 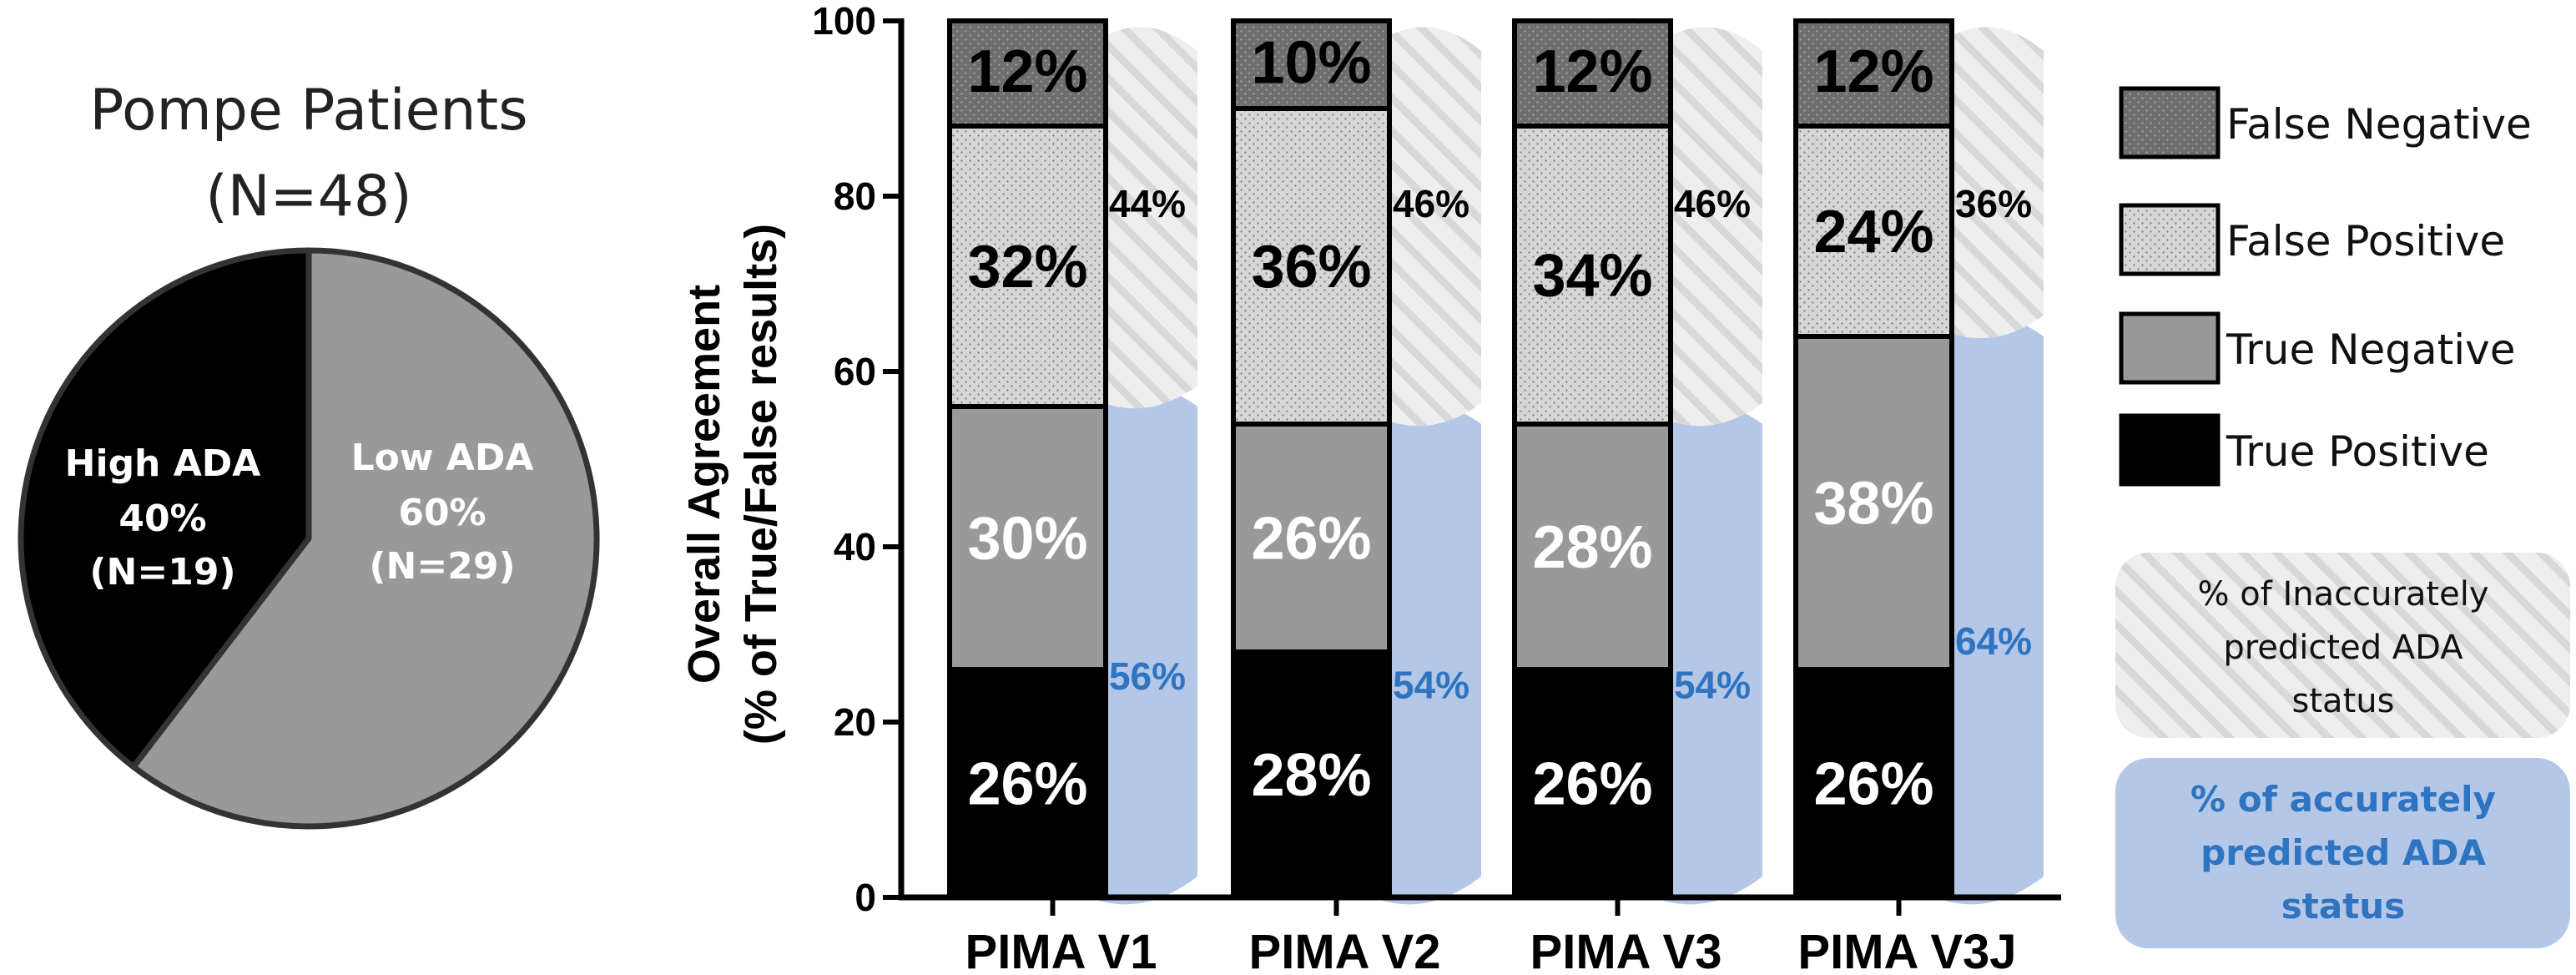 I want to click on bar-label-pima-v3-true-positive: 26%, so click(x=1592, y=785).